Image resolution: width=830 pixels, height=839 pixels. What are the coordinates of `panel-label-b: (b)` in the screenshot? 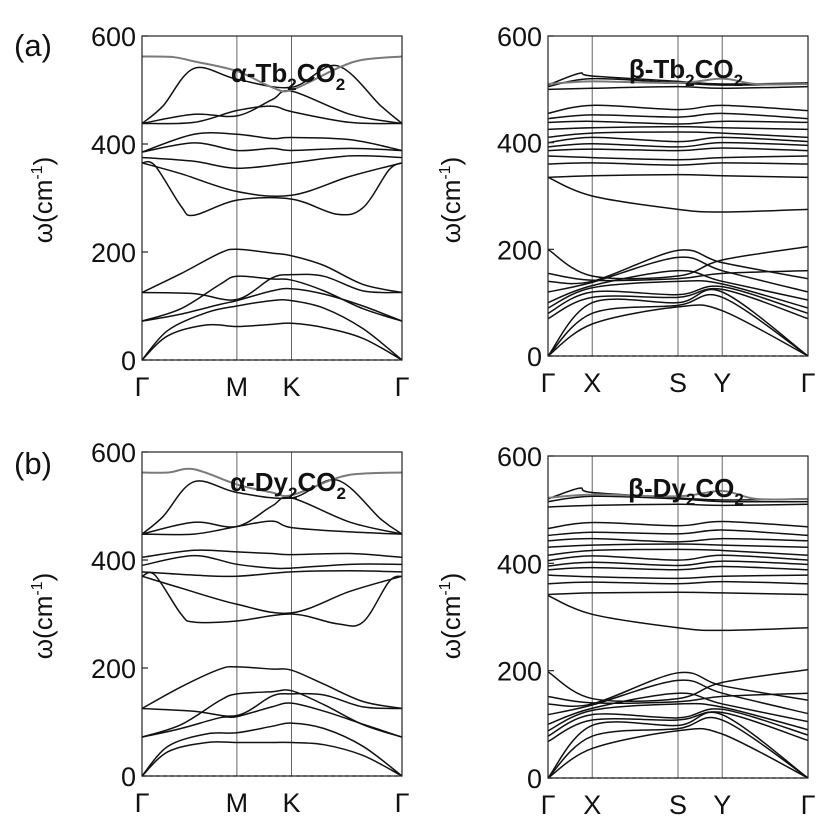 It's located at (33, 463).